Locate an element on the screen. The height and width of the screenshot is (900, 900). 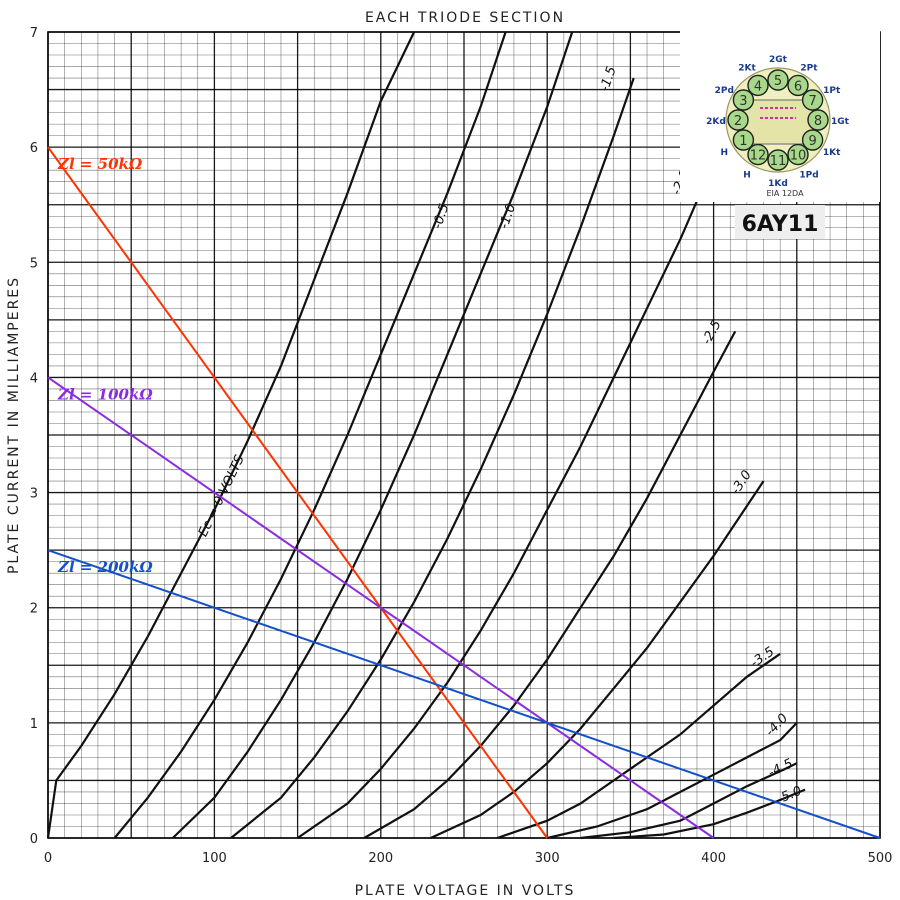
y-tick-label: 2 is located at coordinates (34, 609).